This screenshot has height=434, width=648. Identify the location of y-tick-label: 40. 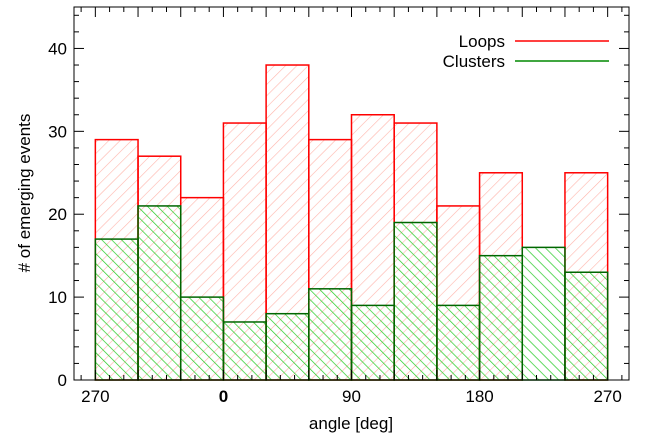
(57, 48).